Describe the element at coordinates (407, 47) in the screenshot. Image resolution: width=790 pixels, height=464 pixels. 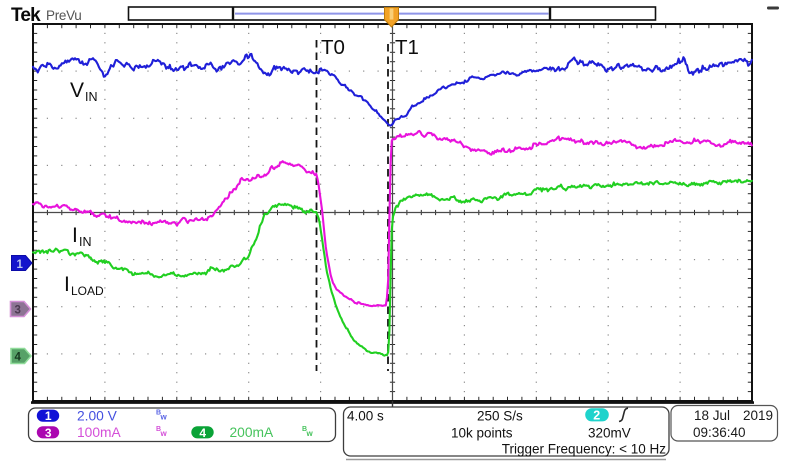
I see `svg-text: T1` at that location.